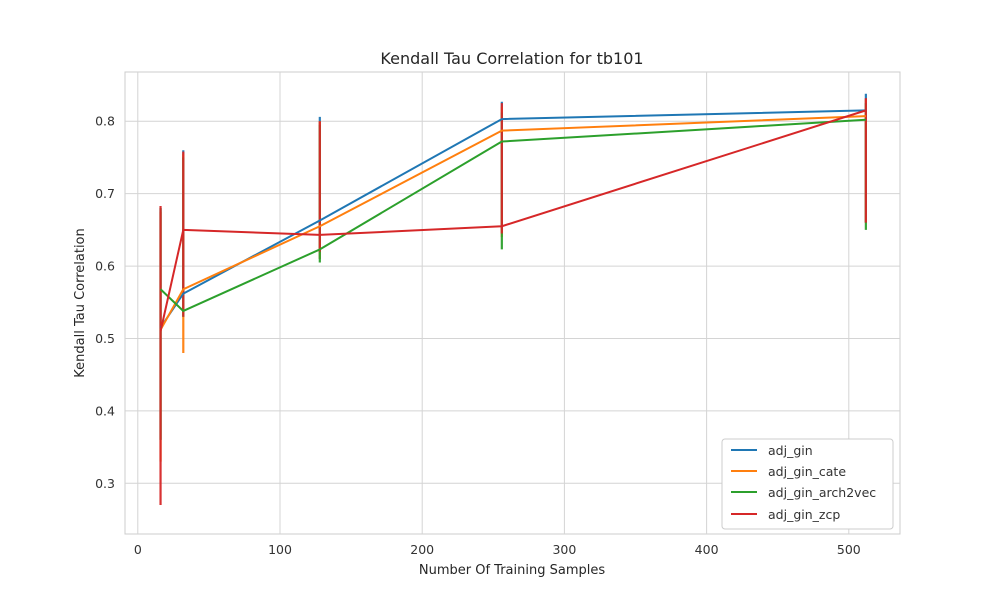  Describe the element at coordinates (105, 121) in the screenshot. I see `y-tick-label: 0.8` at that location.